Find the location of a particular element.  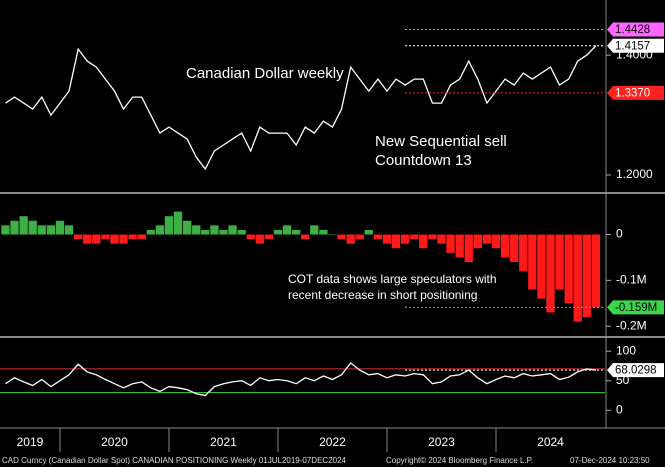

x-tick-label: 2023 is located at coordinates (441, 442).